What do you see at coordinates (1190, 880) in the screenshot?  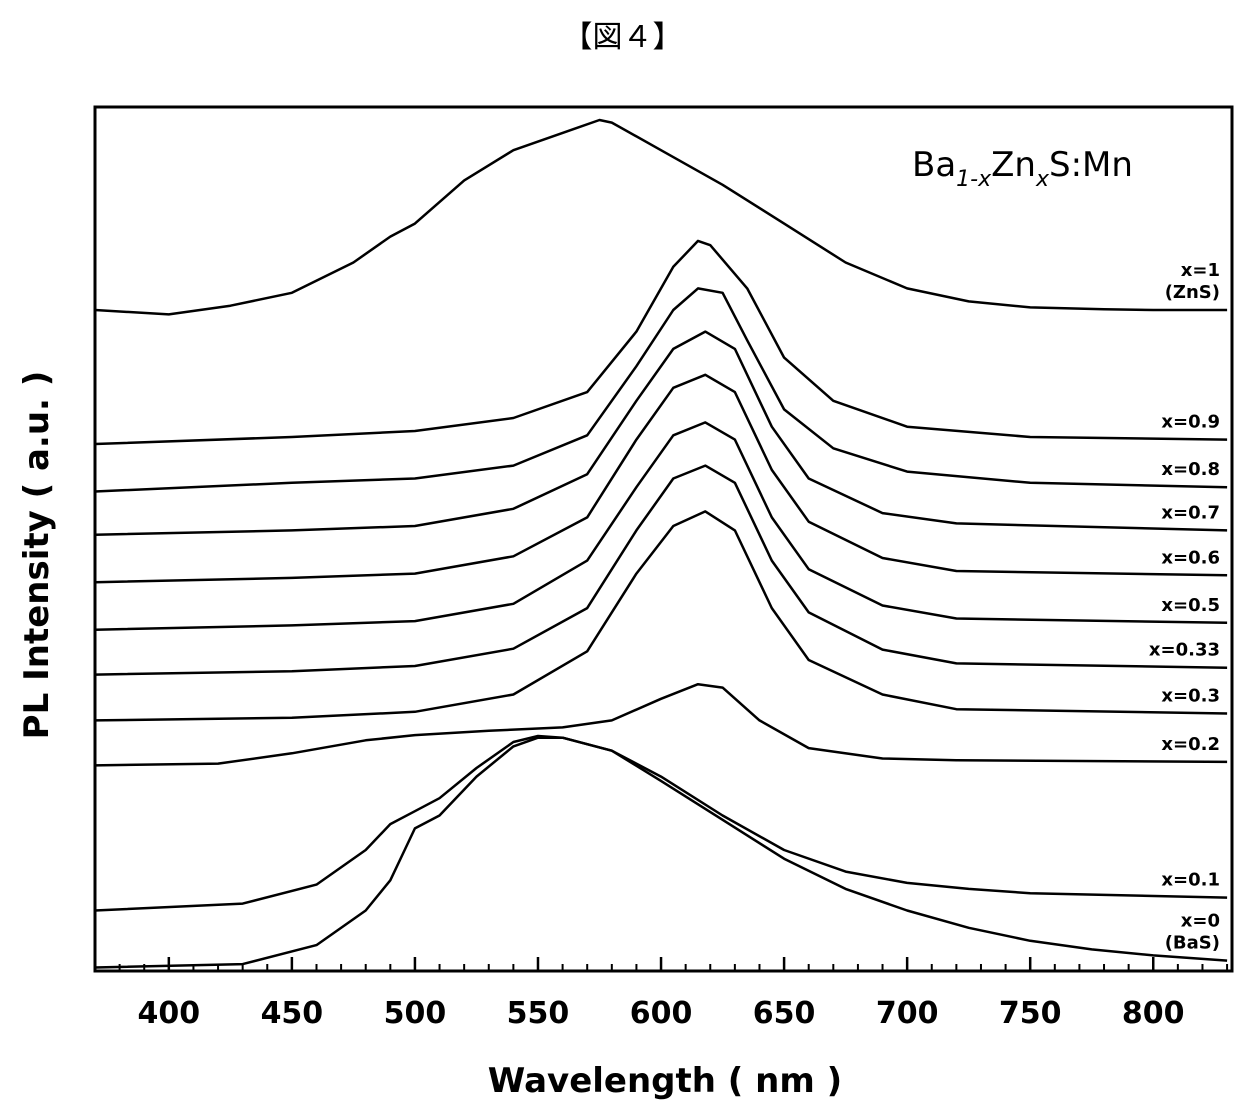 I see `series-label-x-0-1: x=0.1` at bounding box center [1190, 880].